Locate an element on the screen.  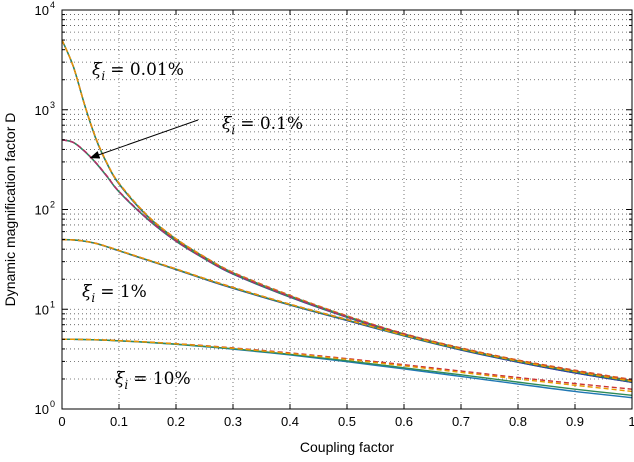
svg-text:ξi= 0.1%: ξi = 0.1% is located at coordinates (262, 125).